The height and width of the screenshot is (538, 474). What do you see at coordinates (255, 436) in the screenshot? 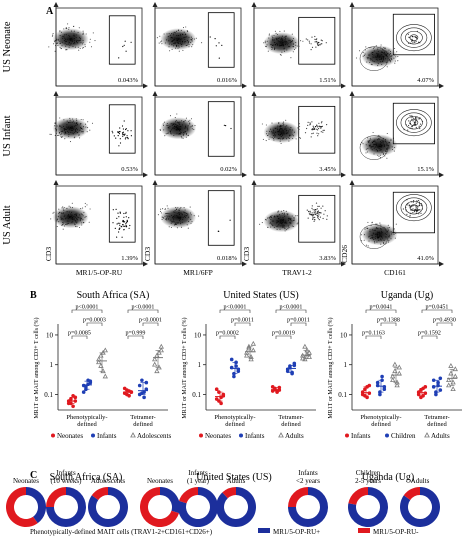
I see `legend-label: Infants` at bounding box center [255, 436].